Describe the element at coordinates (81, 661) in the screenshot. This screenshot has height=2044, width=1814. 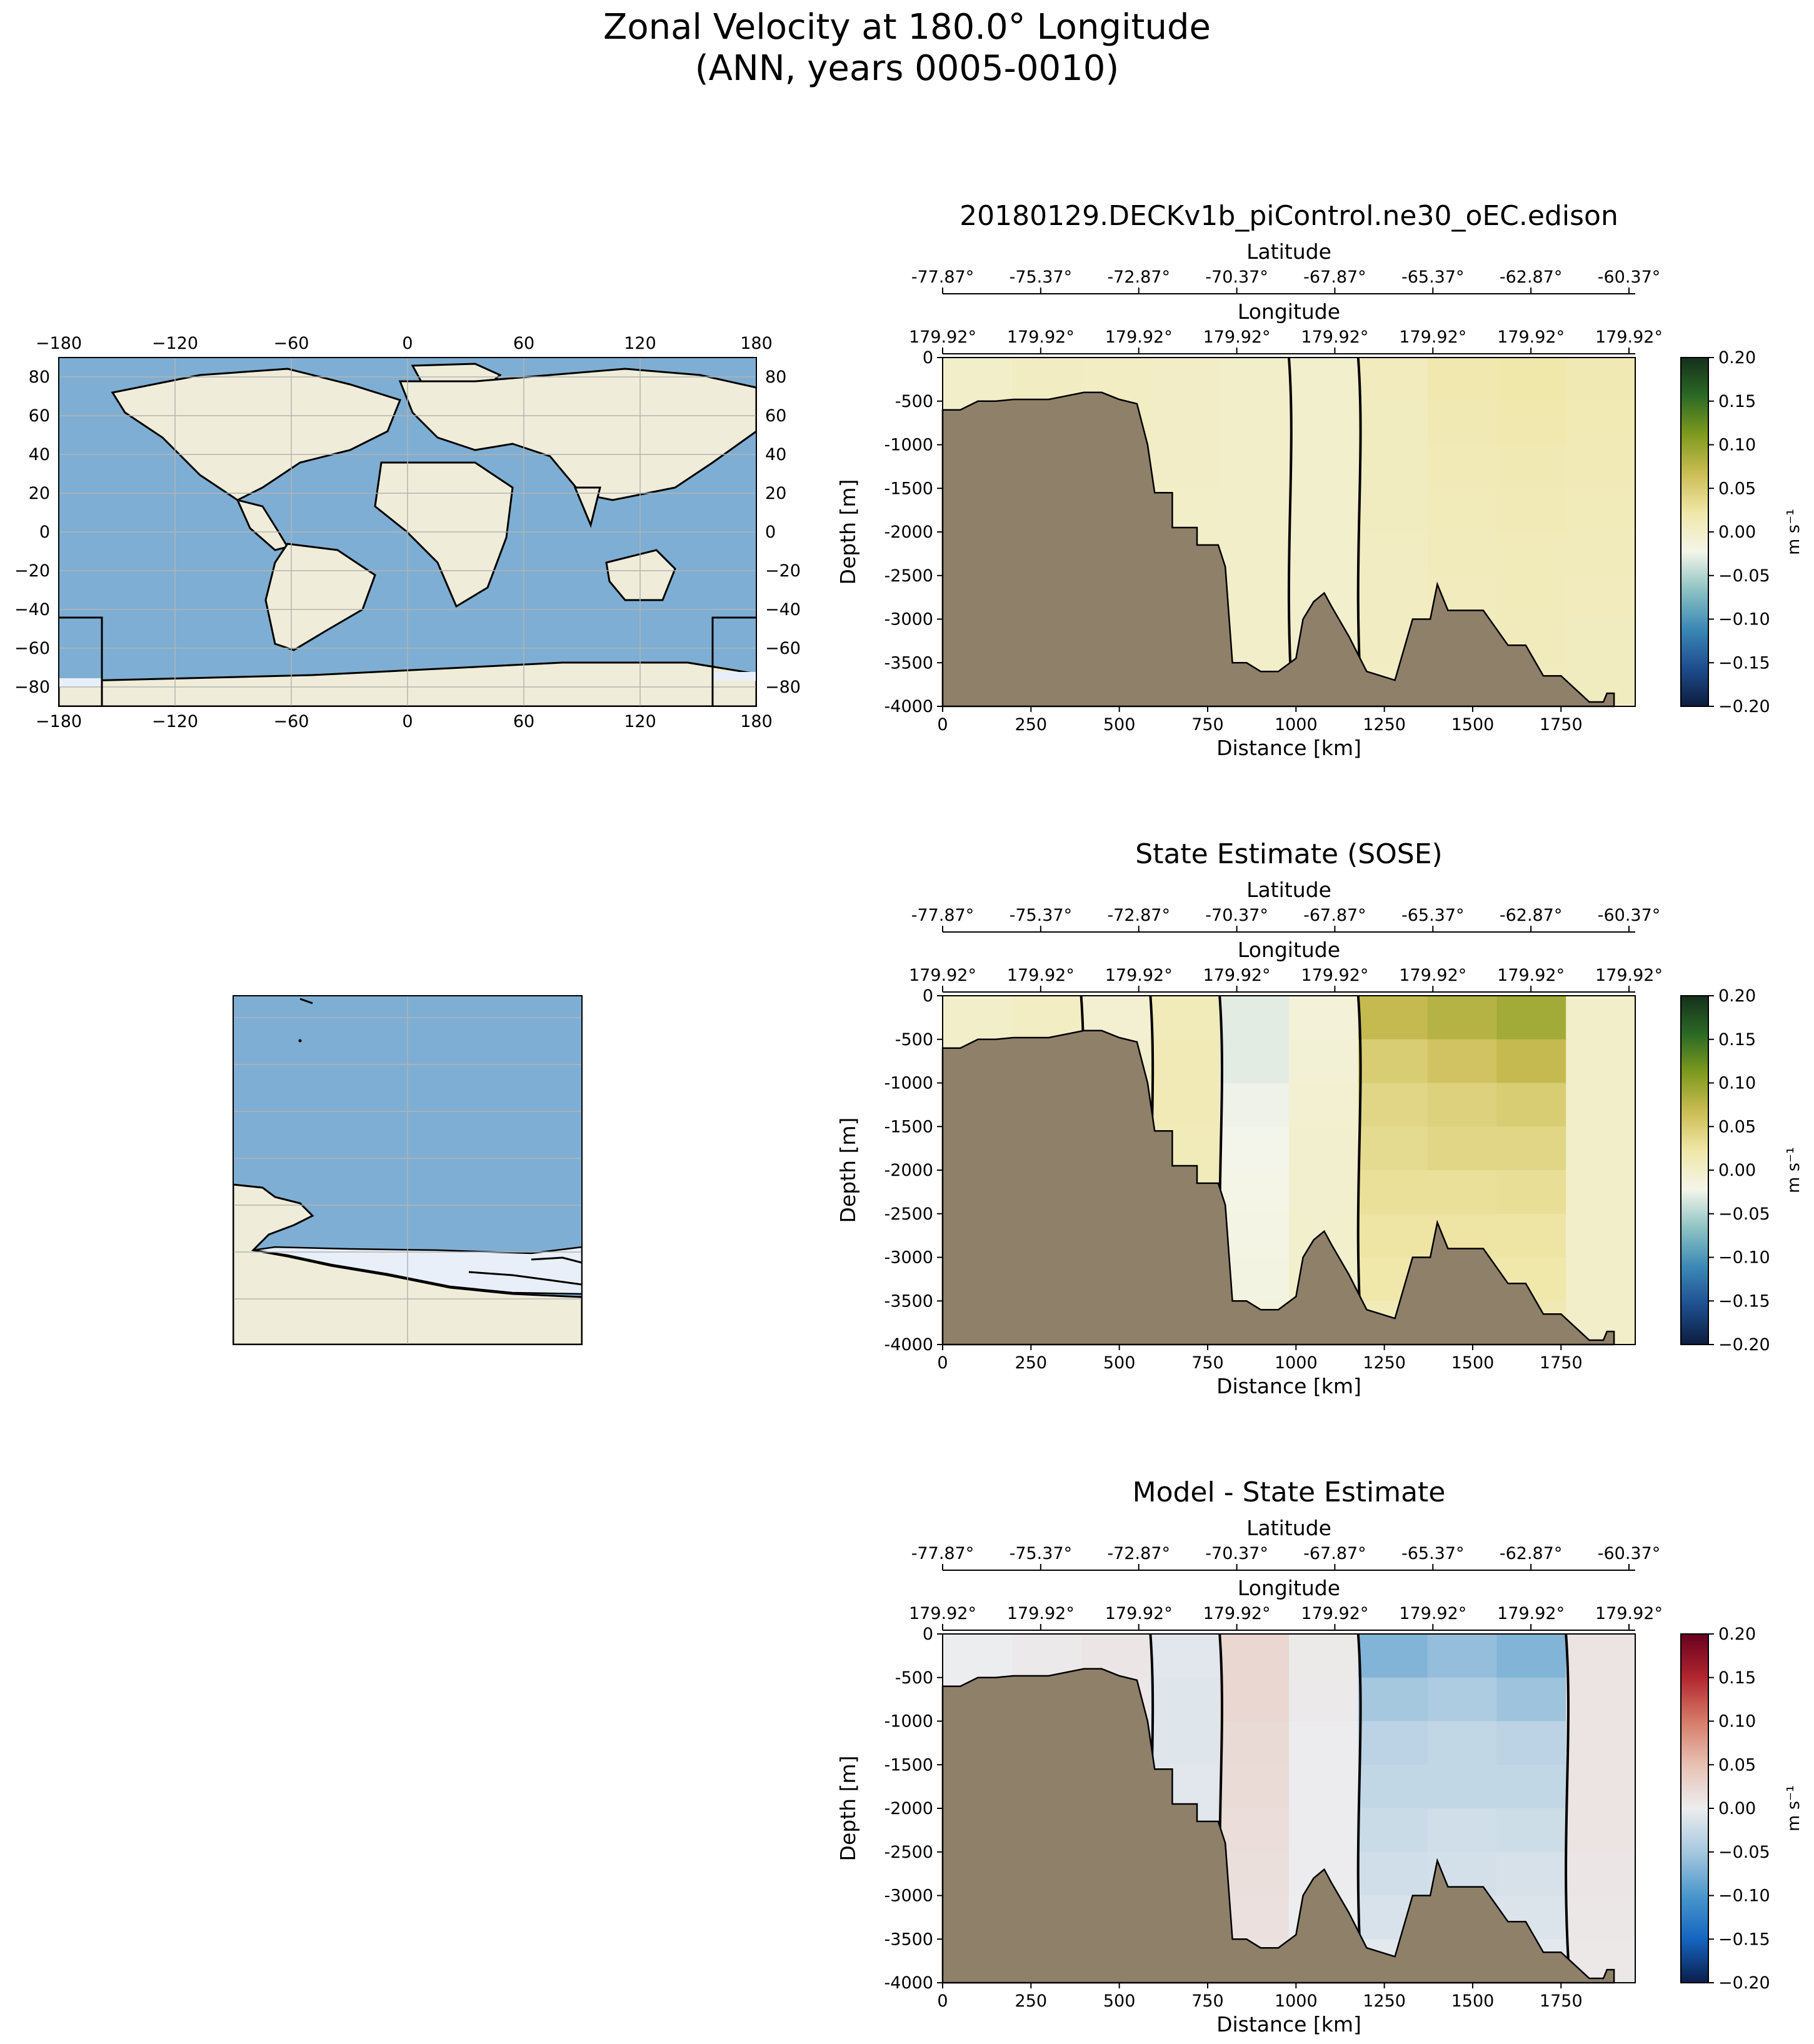
I see `map-section-box-west` at that location.